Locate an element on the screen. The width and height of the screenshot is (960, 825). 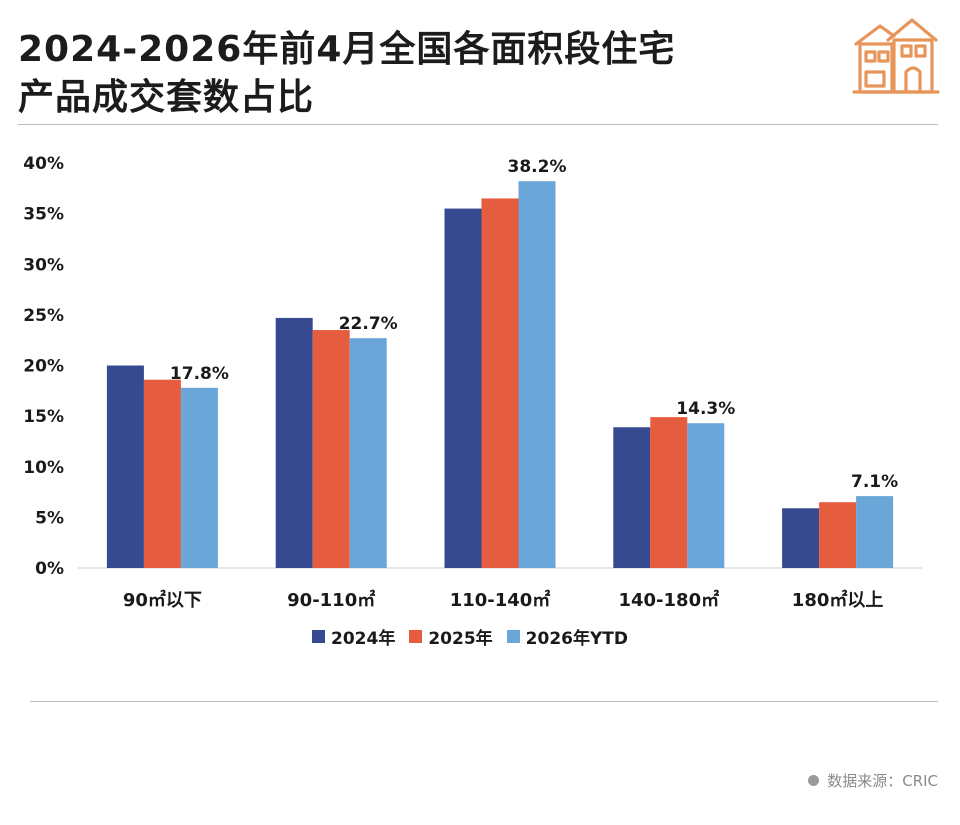
chart-title: 2024-2026年前4月全国各面积段住宅 产品成交套数占比 is located at coordinates (346, 74).